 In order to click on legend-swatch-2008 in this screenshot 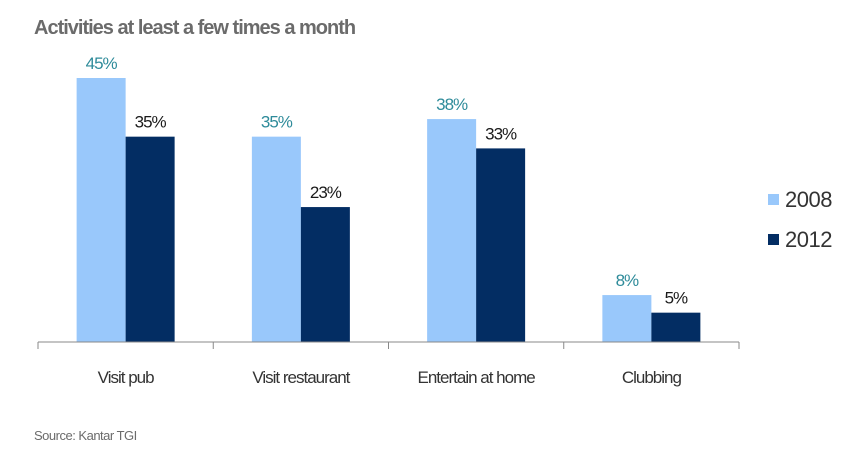, I will do `click(773, 200)`.